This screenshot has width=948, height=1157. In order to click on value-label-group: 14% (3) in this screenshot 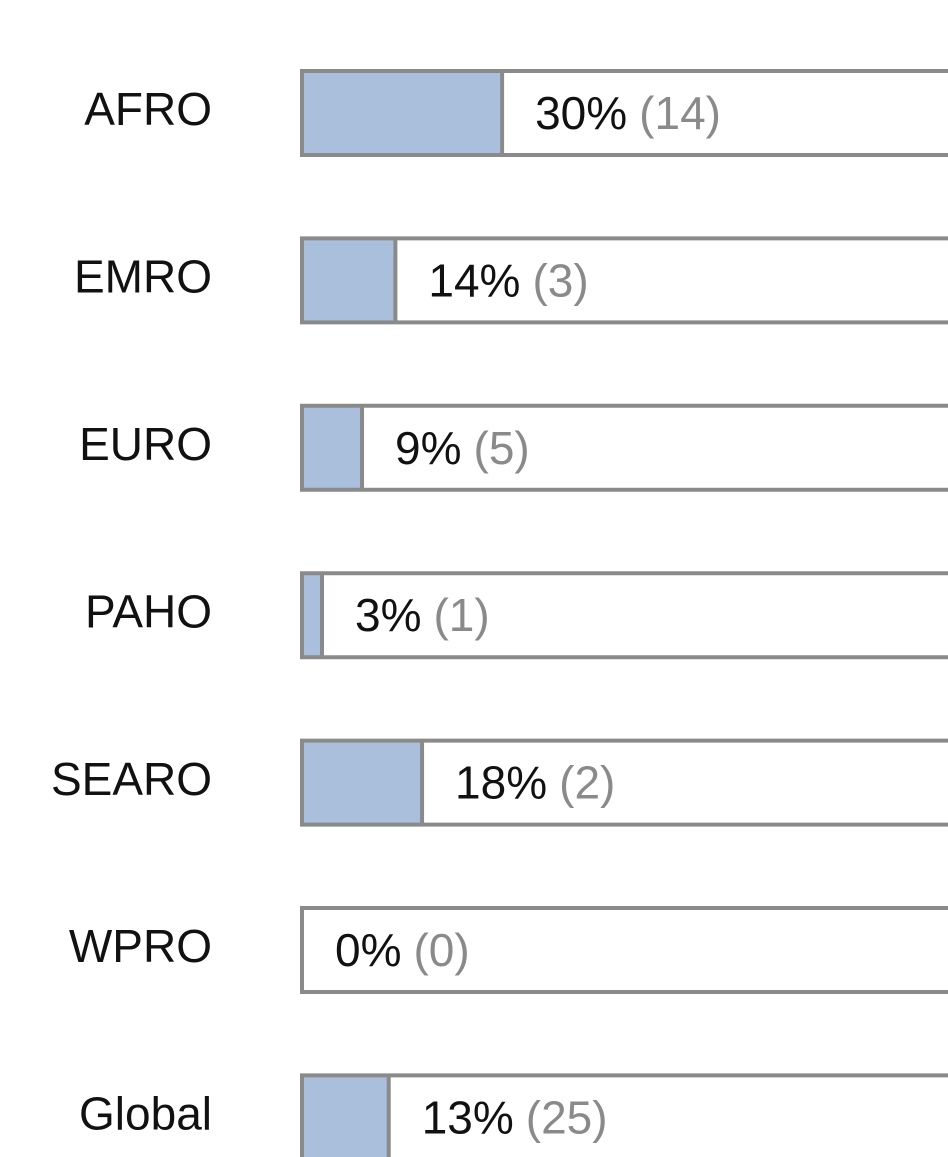, I will do `click(508, 281)`.